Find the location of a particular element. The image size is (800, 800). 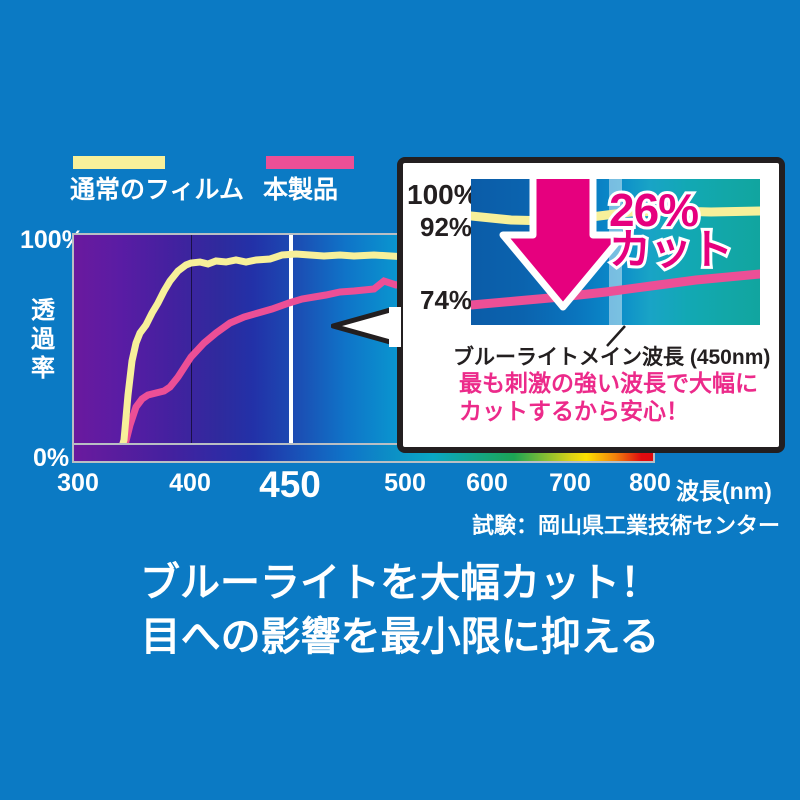

inset-label-100: 100% is located at coordinates (443, 194).